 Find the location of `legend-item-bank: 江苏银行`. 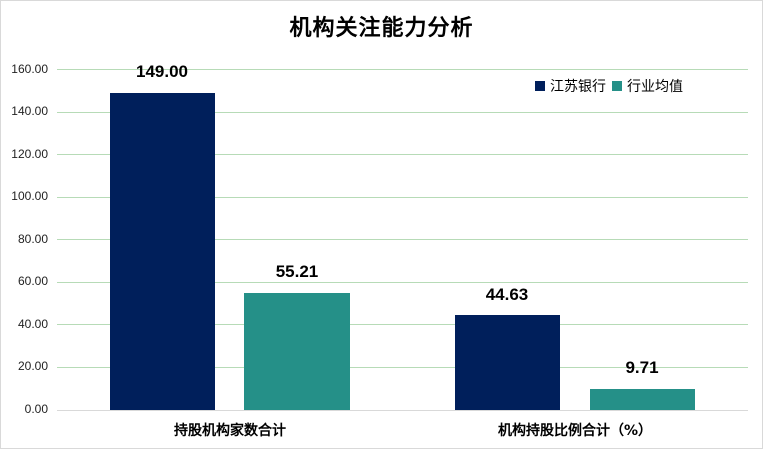

legend-item-bank: 江苏银行 is located at coordinates (570, 86).